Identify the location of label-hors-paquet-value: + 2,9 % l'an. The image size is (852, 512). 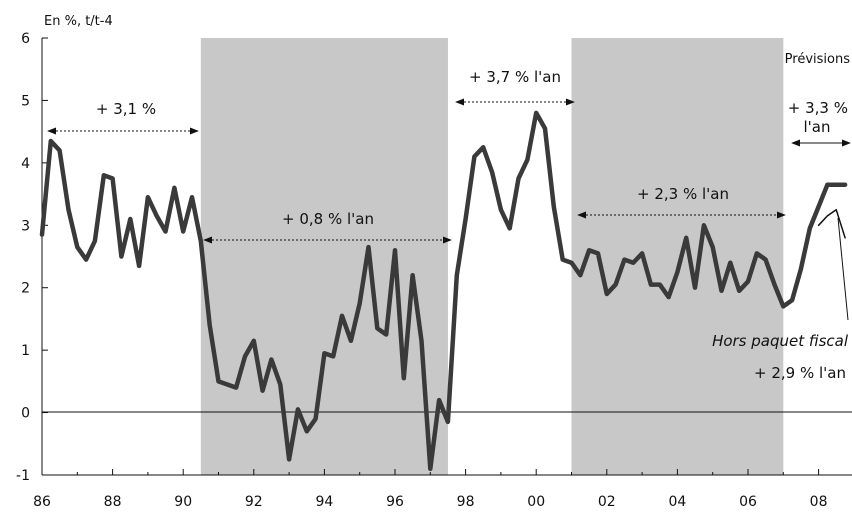
(800, 373).